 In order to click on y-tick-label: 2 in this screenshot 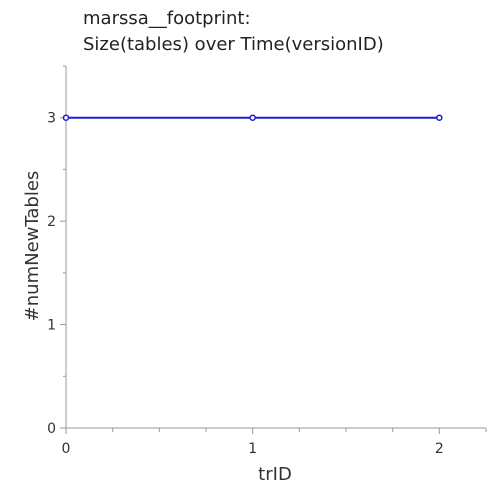, I will do `click(51, 222)`.